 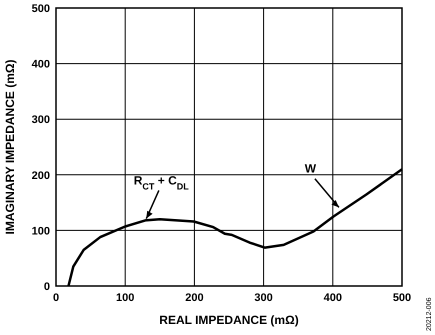 What do you see at coordinates (402, 298) in the screenshot?
I see `x-tick-label: 500` at bounding box center [402, 298].